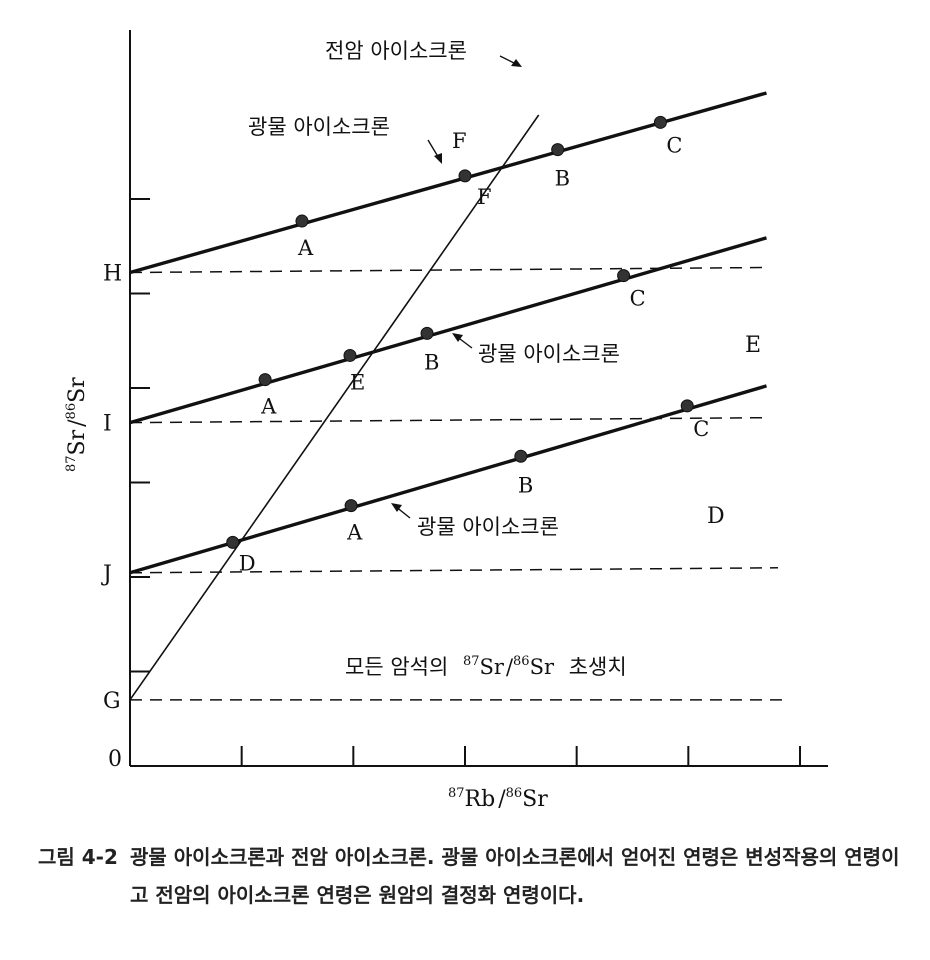 This screenshot has width=930, height=960. Describe the element at coordinates (516, 63) in the screenshot. I see `whole-rock-arrowhead` at that location.